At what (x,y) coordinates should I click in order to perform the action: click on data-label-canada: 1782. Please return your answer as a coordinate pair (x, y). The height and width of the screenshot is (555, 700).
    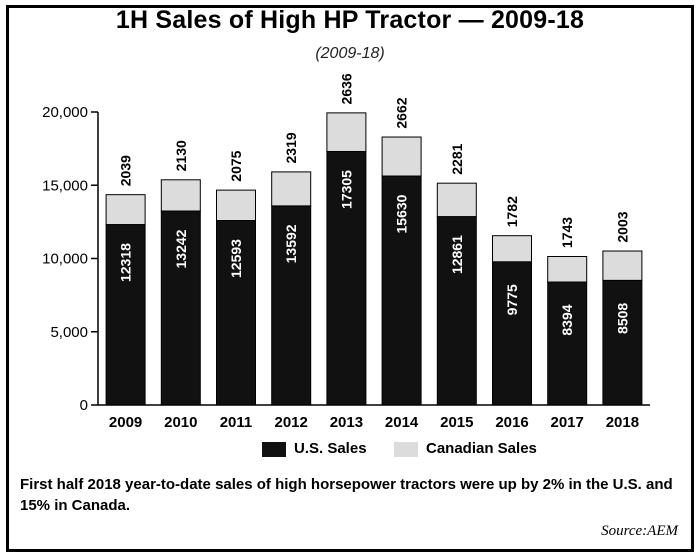
    Looking at the image, I should click on (512, 211).